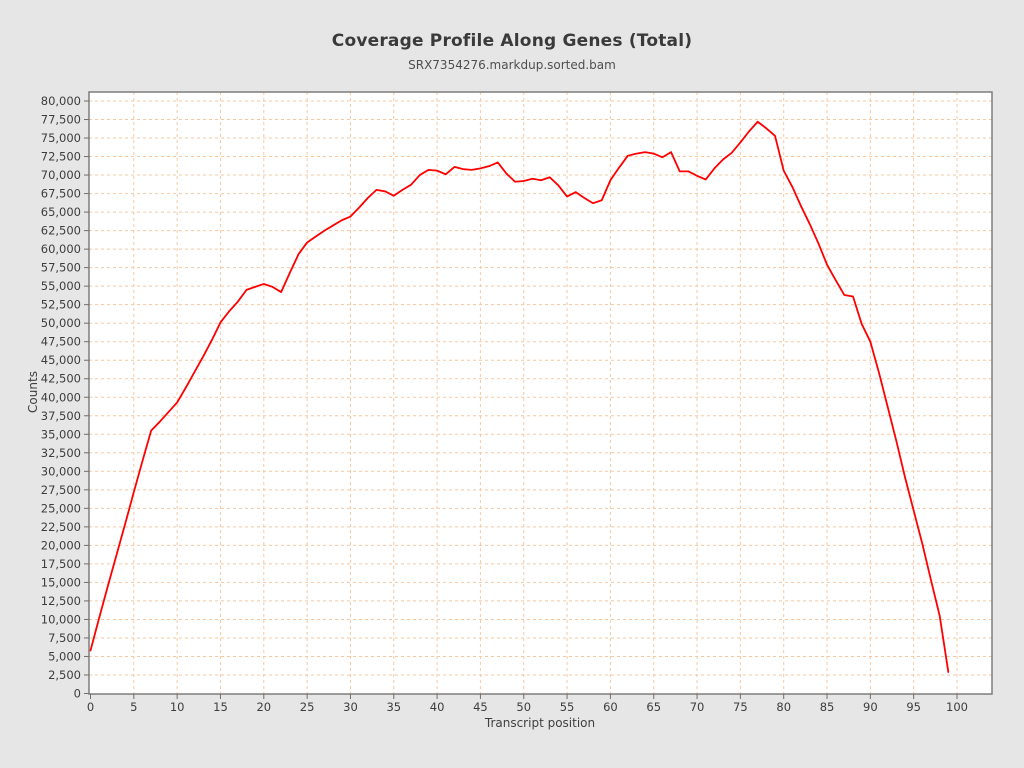 This screenshot has height=768, width=1024. I want to click on svg-text: 77,500, so click(61, 120).